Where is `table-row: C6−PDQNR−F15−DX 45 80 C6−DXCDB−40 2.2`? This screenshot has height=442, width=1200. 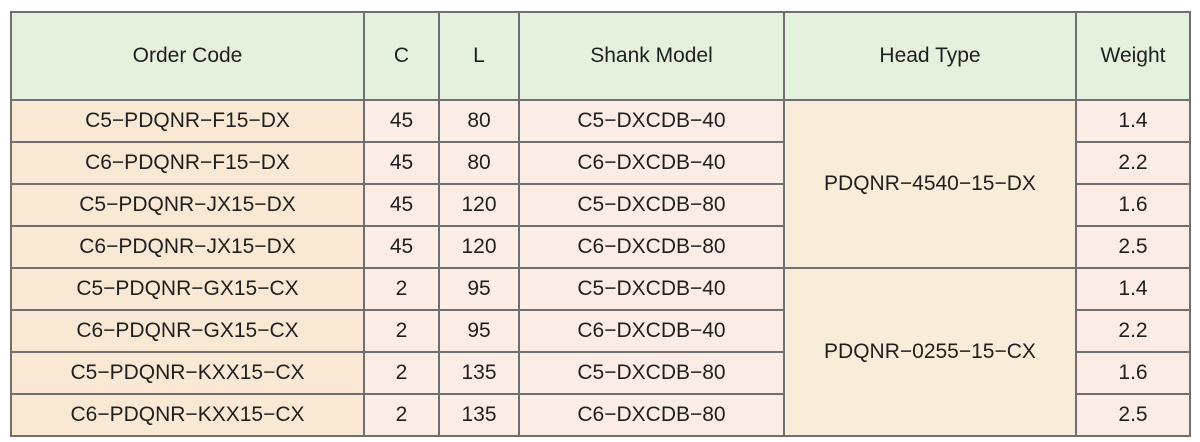
table-row: C6−PDQNR−F15−DX 45 80 C6−DXCDB−40 2.2 is located at coordinates (600, 163).